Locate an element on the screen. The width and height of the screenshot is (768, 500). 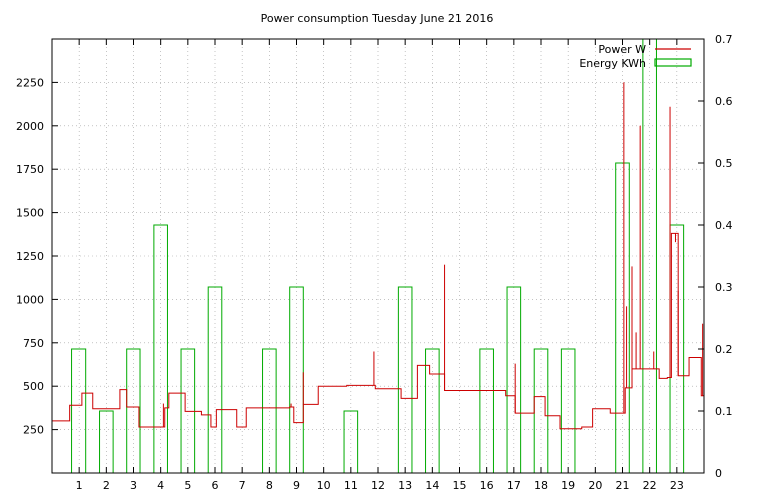
x-tick-label: 11 is located at coordinates (351, 485).